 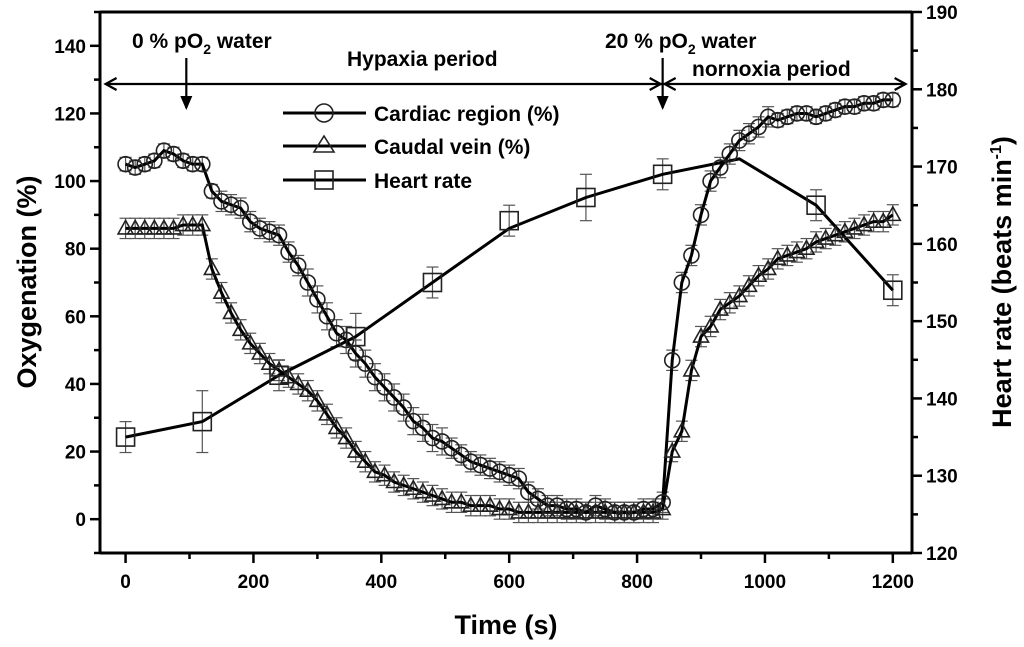 What do you see at coordinates (669, 84) in the screenshot?
I see `arrowhead-switch-right` at bounding box center [669, 84].